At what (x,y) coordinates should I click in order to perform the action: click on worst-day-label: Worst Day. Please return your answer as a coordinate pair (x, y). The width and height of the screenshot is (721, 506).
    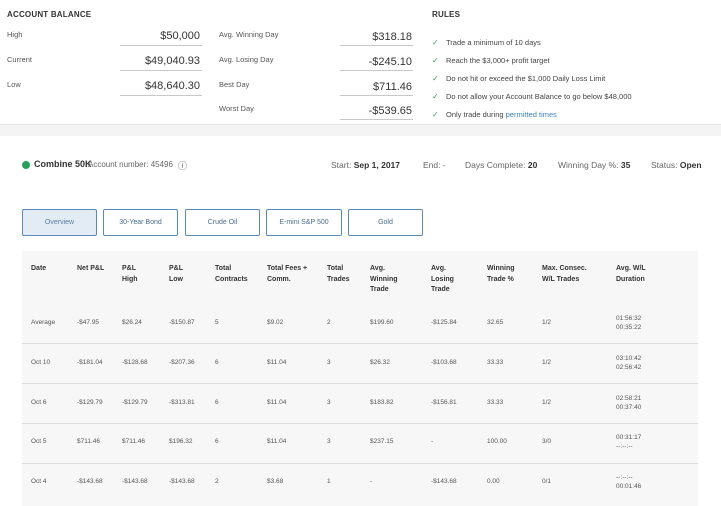
    Looking at the image, I should click on (236, 108).